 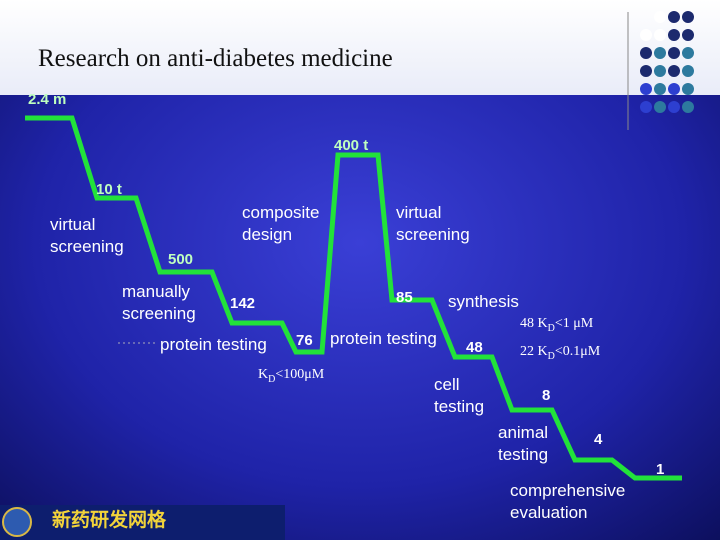 What do you see at coordinates (299, 374) in the screenshot?
I see `note-text: <100μM` at bounding box center [299, 374].